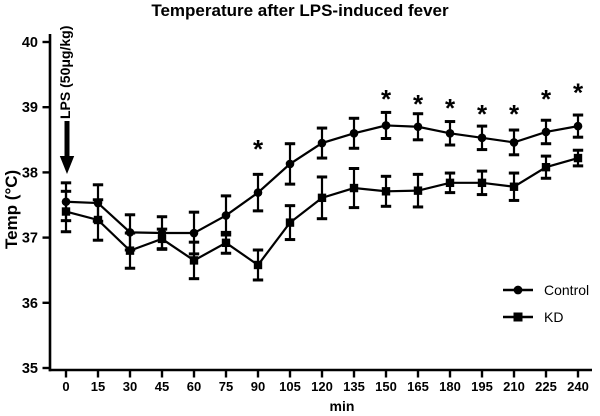  What do you see at coordinates (354, 386) in the screenshot?
I see `x-tick-label: 135` at bounding box center [354, 386].